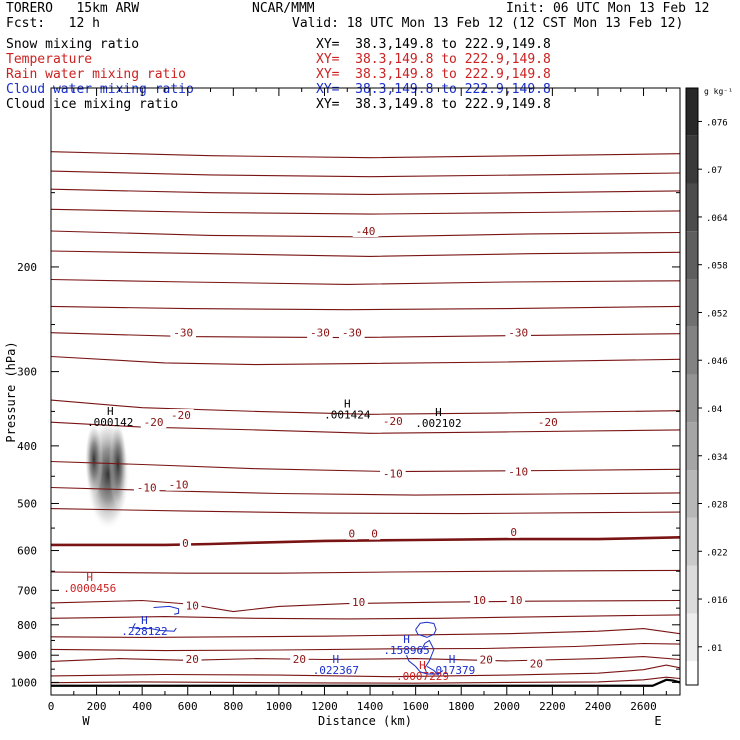 The image size is (740, 740). What do you see at coordinates (717, 506) in the screenshot?
I see `colorbar-tick-label: .028` at bounding box center [717, 506].